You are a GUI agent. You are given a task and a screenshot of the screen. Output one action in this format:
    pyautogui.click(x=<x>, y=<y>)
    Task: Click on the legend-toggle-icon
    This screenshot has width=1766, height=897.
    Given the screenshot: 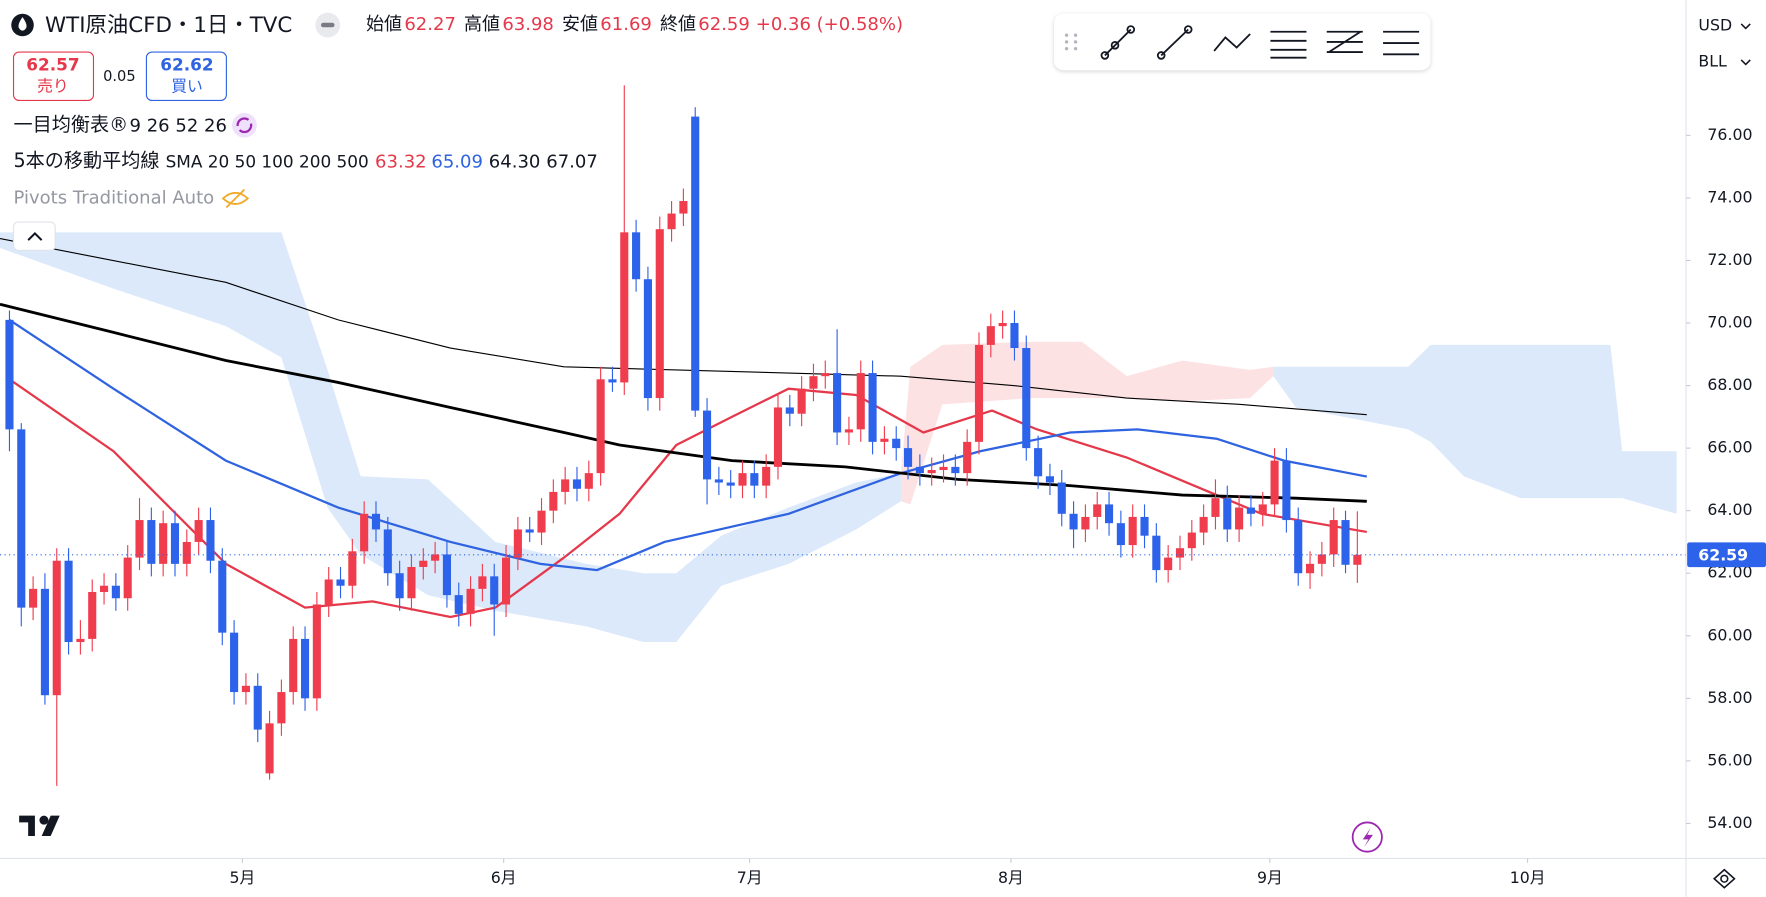 What is the action you would take?
    pyautogui.click(x=35, y=236)
    